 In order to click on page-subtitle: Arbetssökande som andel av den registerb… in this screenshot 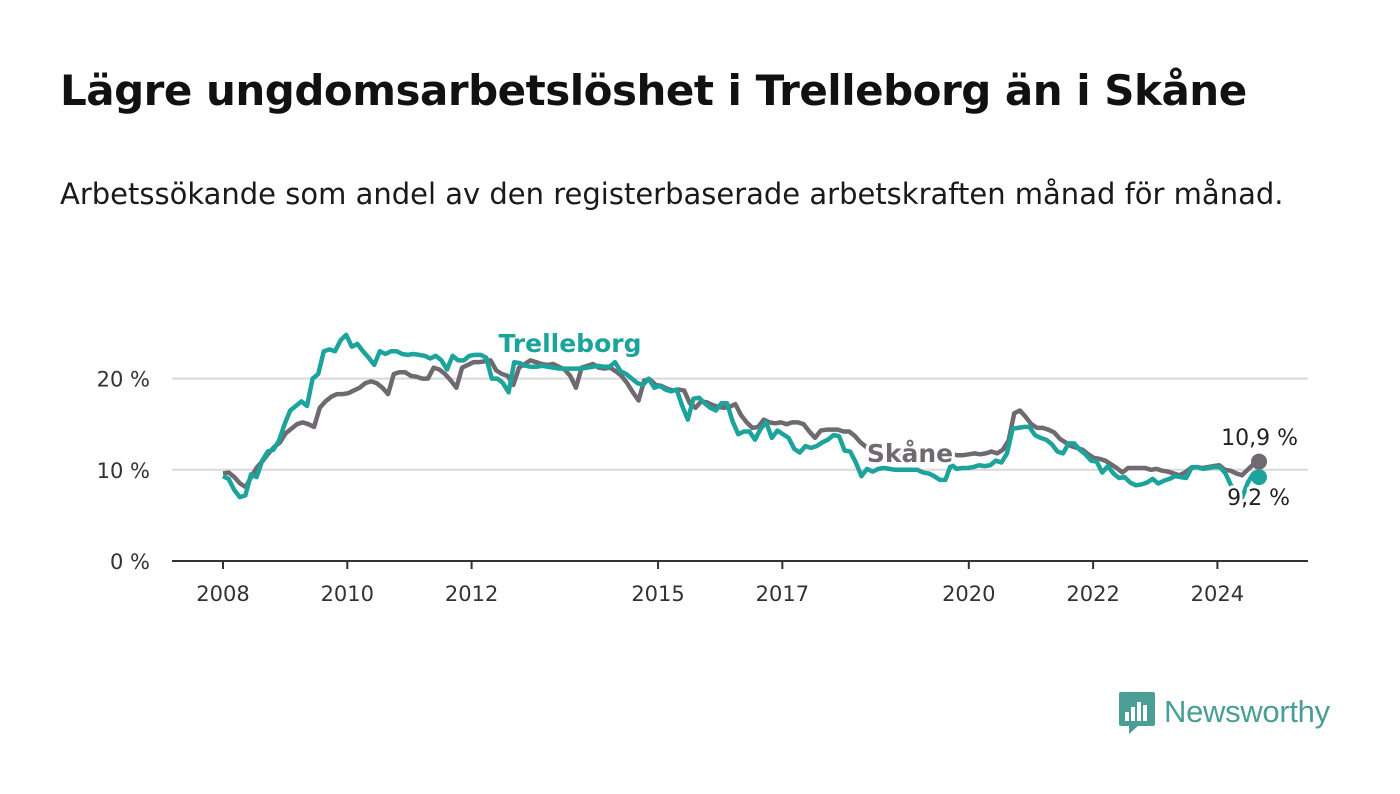, I will do `click(672, 194)`.